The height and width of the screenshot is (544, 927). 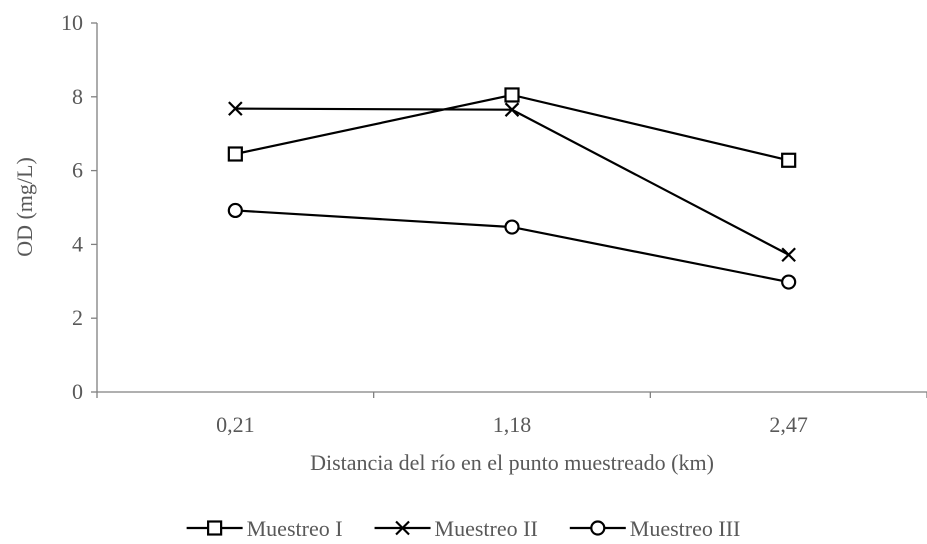 I want to click on legend-label-3: Muestreo III, so click(x=685, y=528).